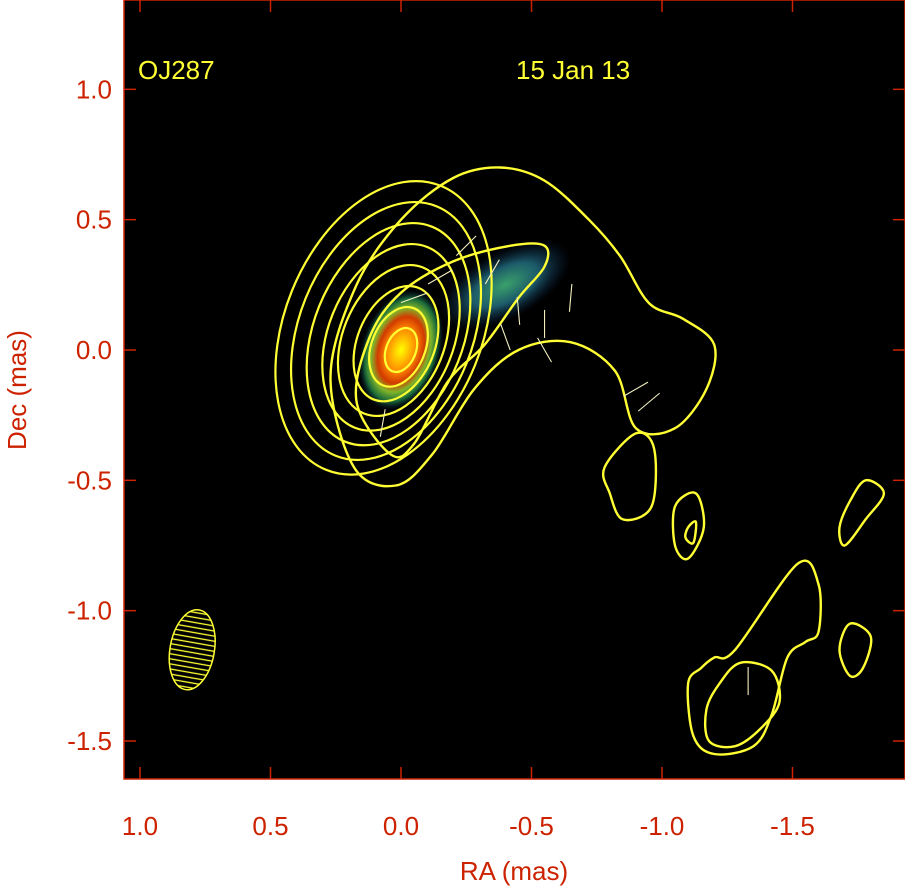 The width and height of the screenshot is (905, 891). What do you see at coordinates (89, 611) in the screenshot?
I see `y-tick-label: -1.0` at bounding box center [89, 611].